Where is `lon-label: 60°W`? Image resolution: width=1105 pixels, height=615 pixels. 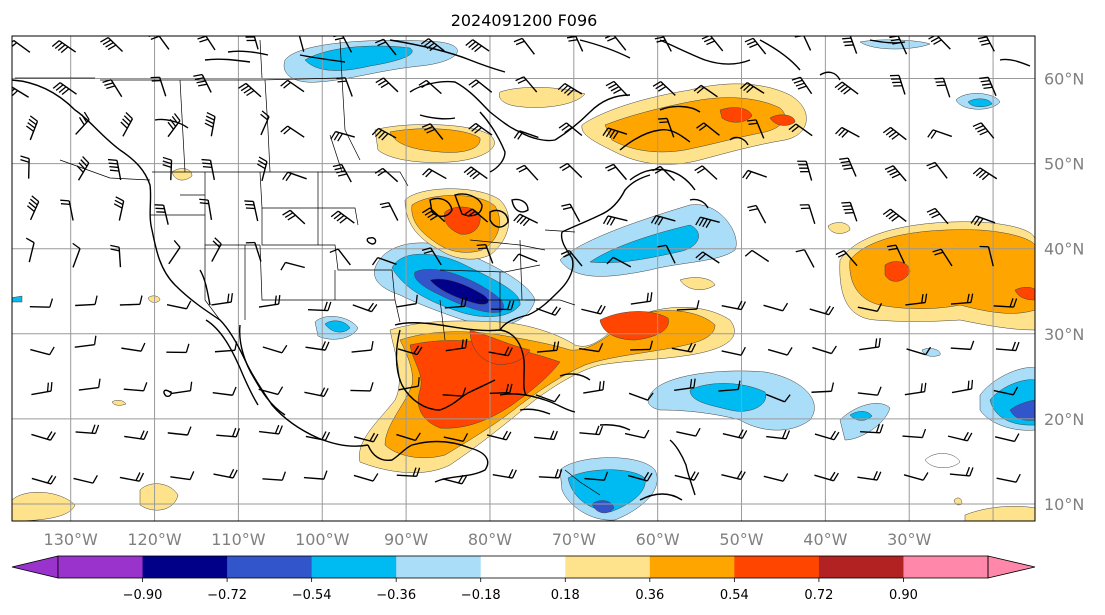
lon-label: 60°W is located at coordinates (658, 539).